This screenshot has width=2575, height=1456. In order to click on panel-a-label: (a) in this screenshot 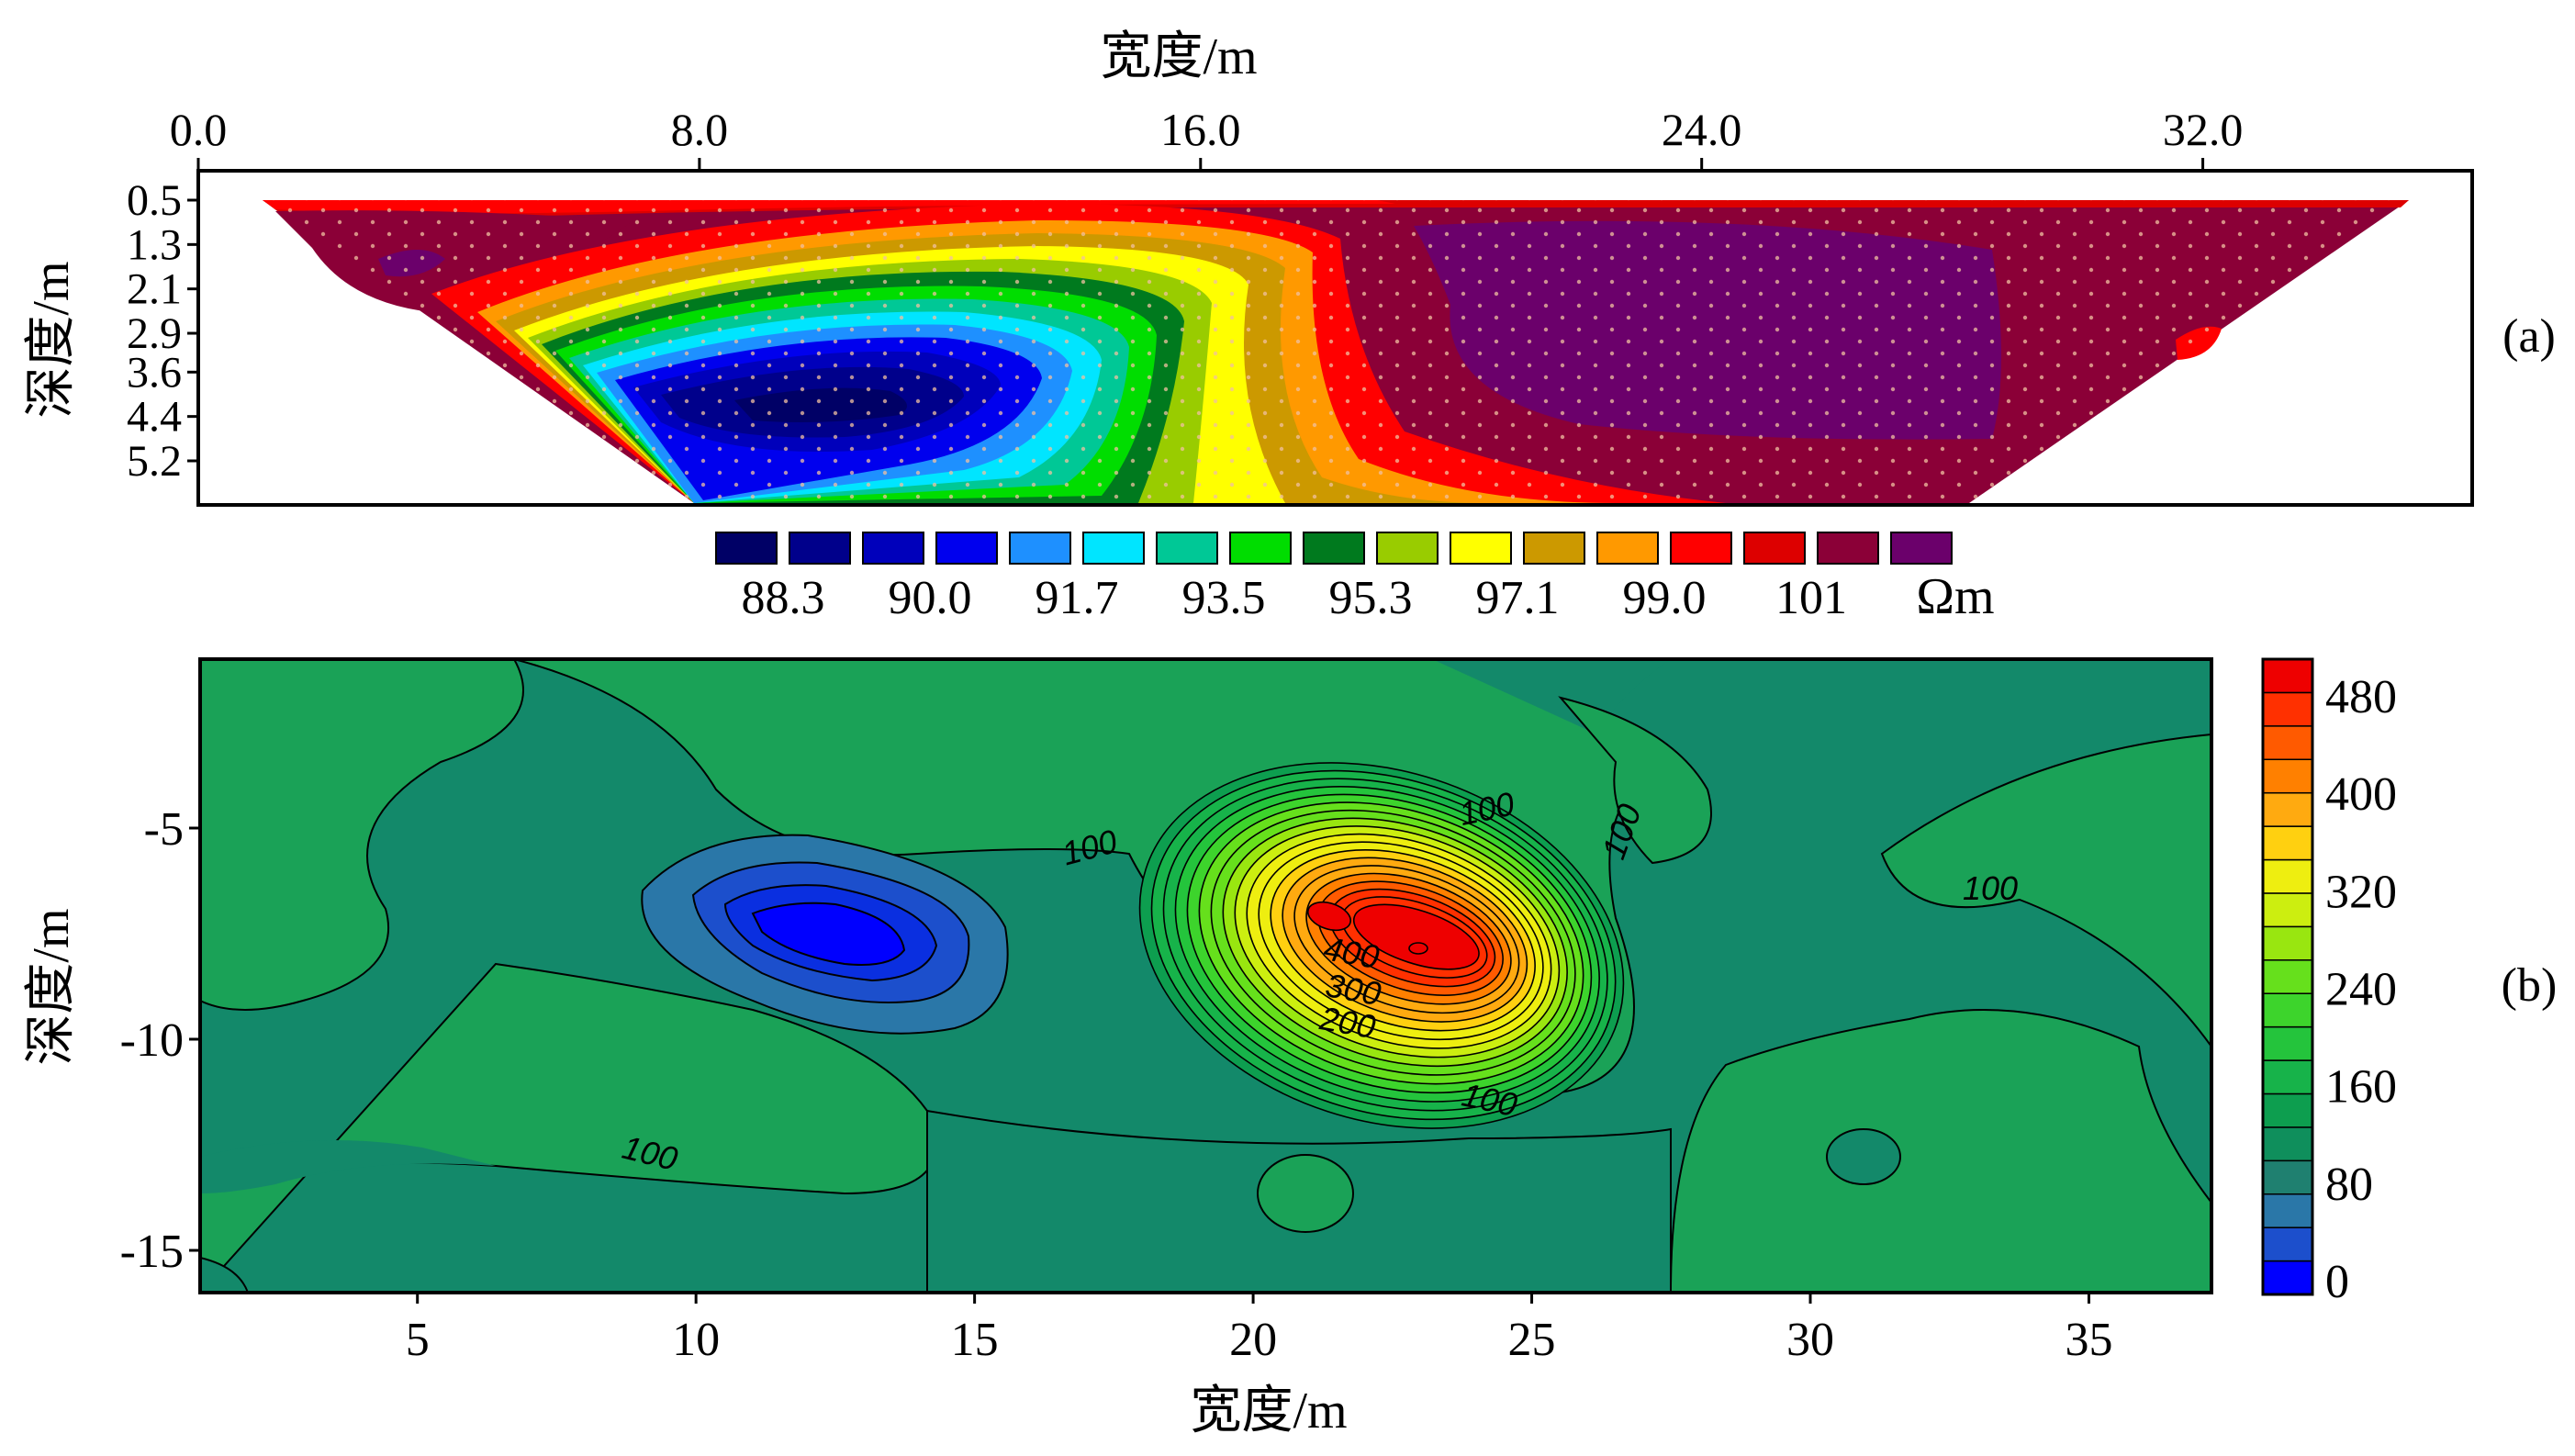, I will do `click(2529, 336)`.